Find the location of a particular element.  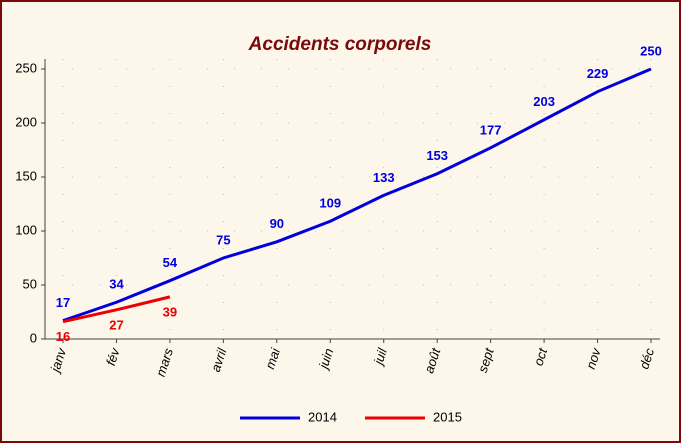

x-tick-label: déc is located at coordinates (646, 358).